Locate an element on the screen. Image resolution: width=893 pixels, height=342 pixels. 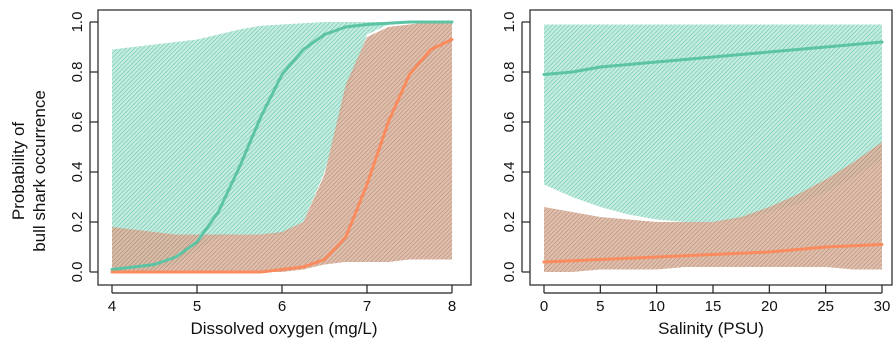
x-tick-label: 25 is located at coordinates (825, 306).